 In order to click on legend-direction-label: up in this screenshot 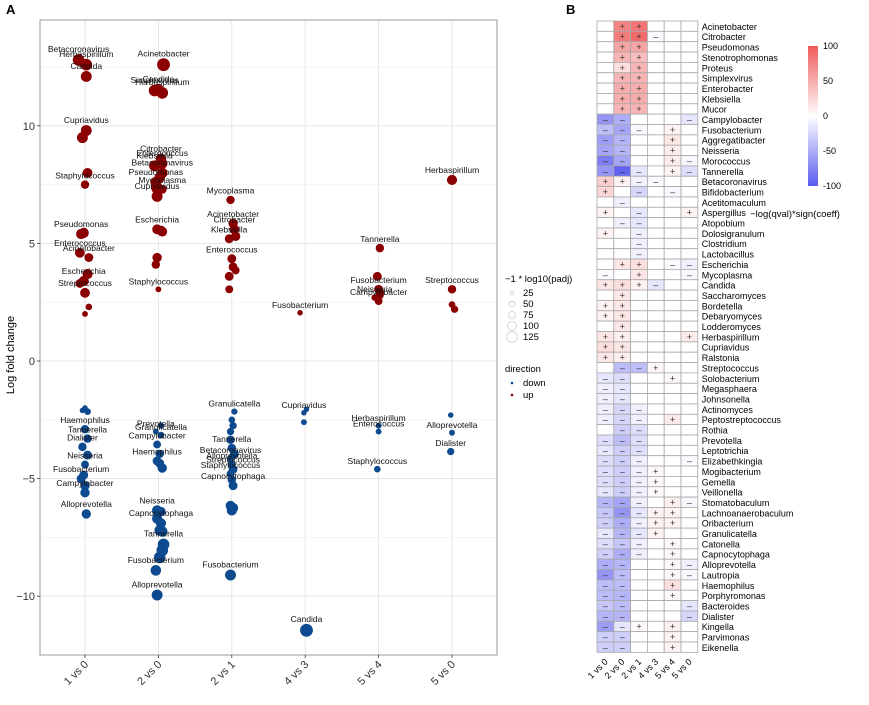, I will do `click(528, 395)`.